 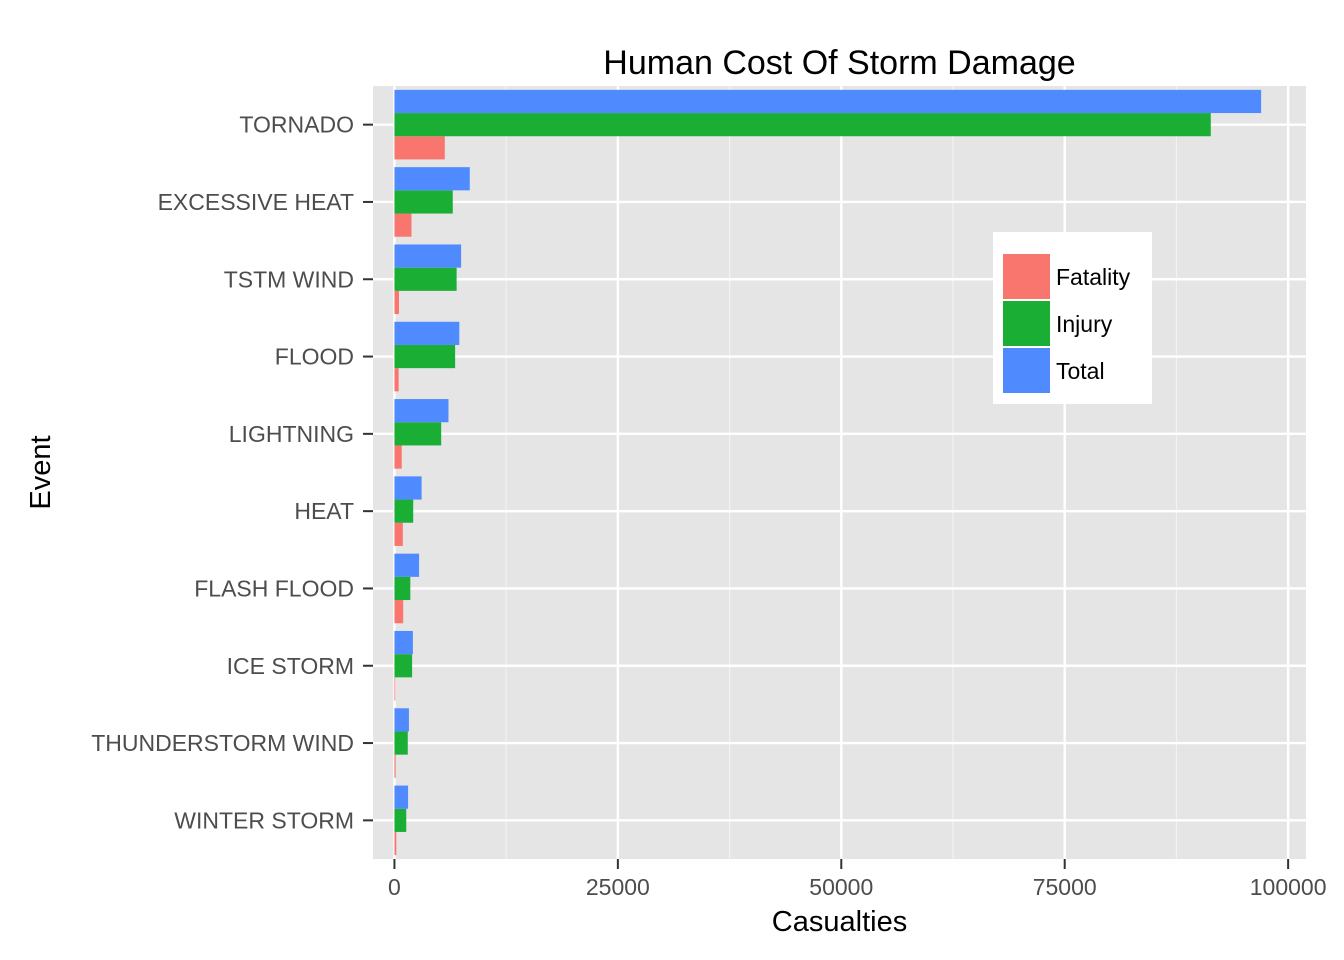 What do you see at coordinates (841, 887) in the screenshot?
I see `x-tick-label: 50000` at bounding box center [841, 887].